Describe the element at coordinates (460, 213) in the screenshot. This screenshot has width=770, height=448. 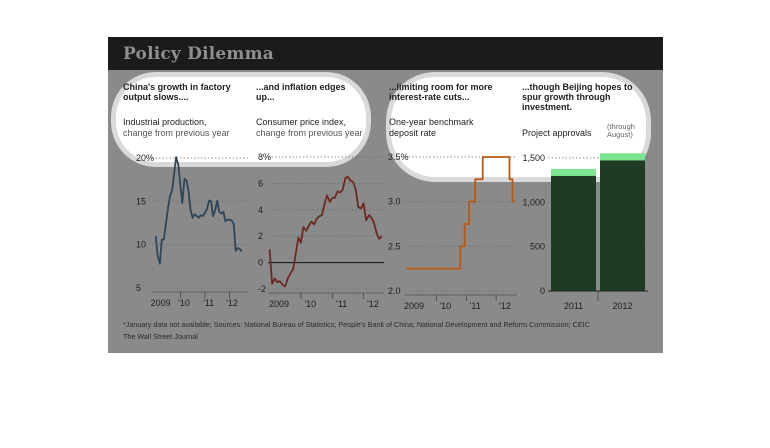
I see `deposit-rate-line` at that location.